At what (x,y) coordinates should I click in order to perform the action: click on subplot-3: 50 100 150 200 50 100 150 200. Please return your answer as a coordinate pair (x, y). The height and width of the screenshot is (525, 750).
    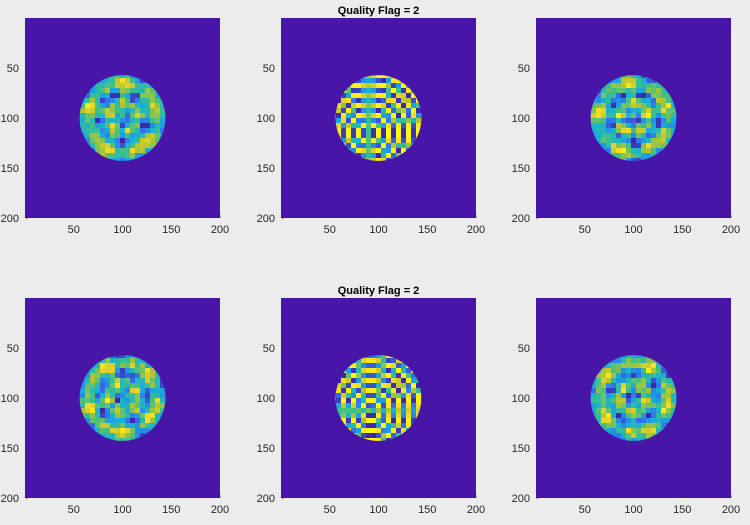
    Looking at the image, I should click on (626, 127).